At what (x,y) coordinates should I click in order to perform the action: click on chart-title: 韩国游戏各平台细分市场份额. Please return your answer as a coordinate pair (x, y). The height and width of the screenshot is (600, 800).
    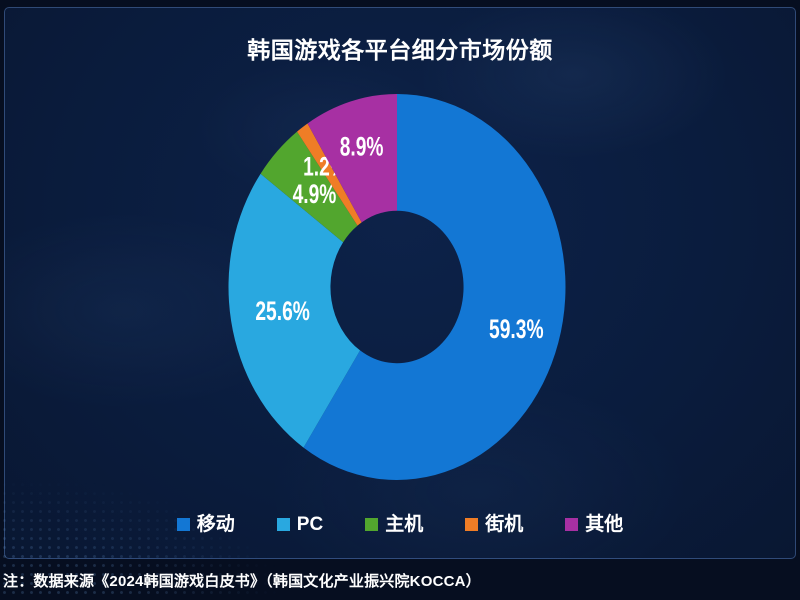
    Looking at the image, I should click on (400, 50).